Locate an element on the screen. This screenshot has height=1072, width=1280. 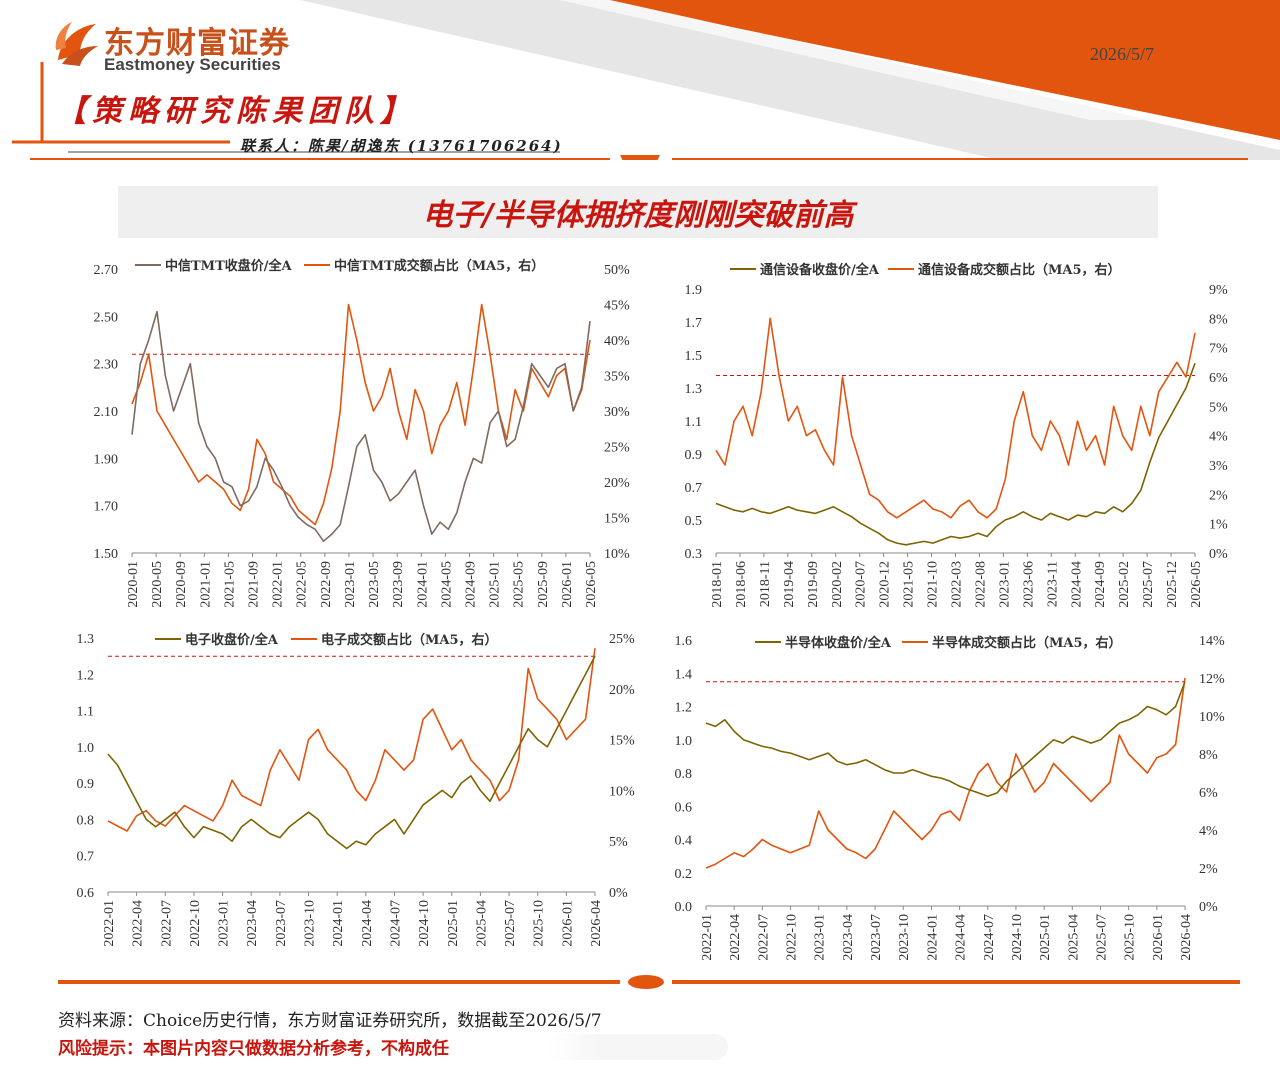
bottom-divider-ornament is located at coordinates (646, 982).